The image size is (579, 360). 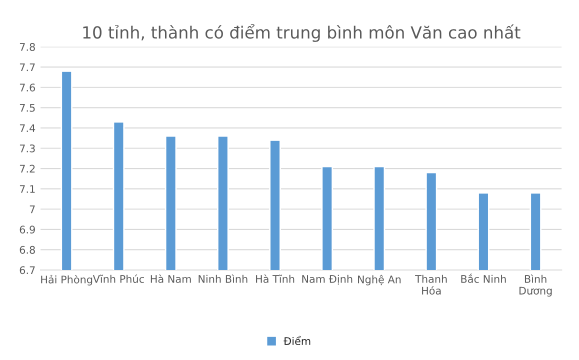 What do you see at coordinates (483, 278) in the screenshot?
I see `x-tick-label: Bắc Ninh` at bounding box center [483, 278].